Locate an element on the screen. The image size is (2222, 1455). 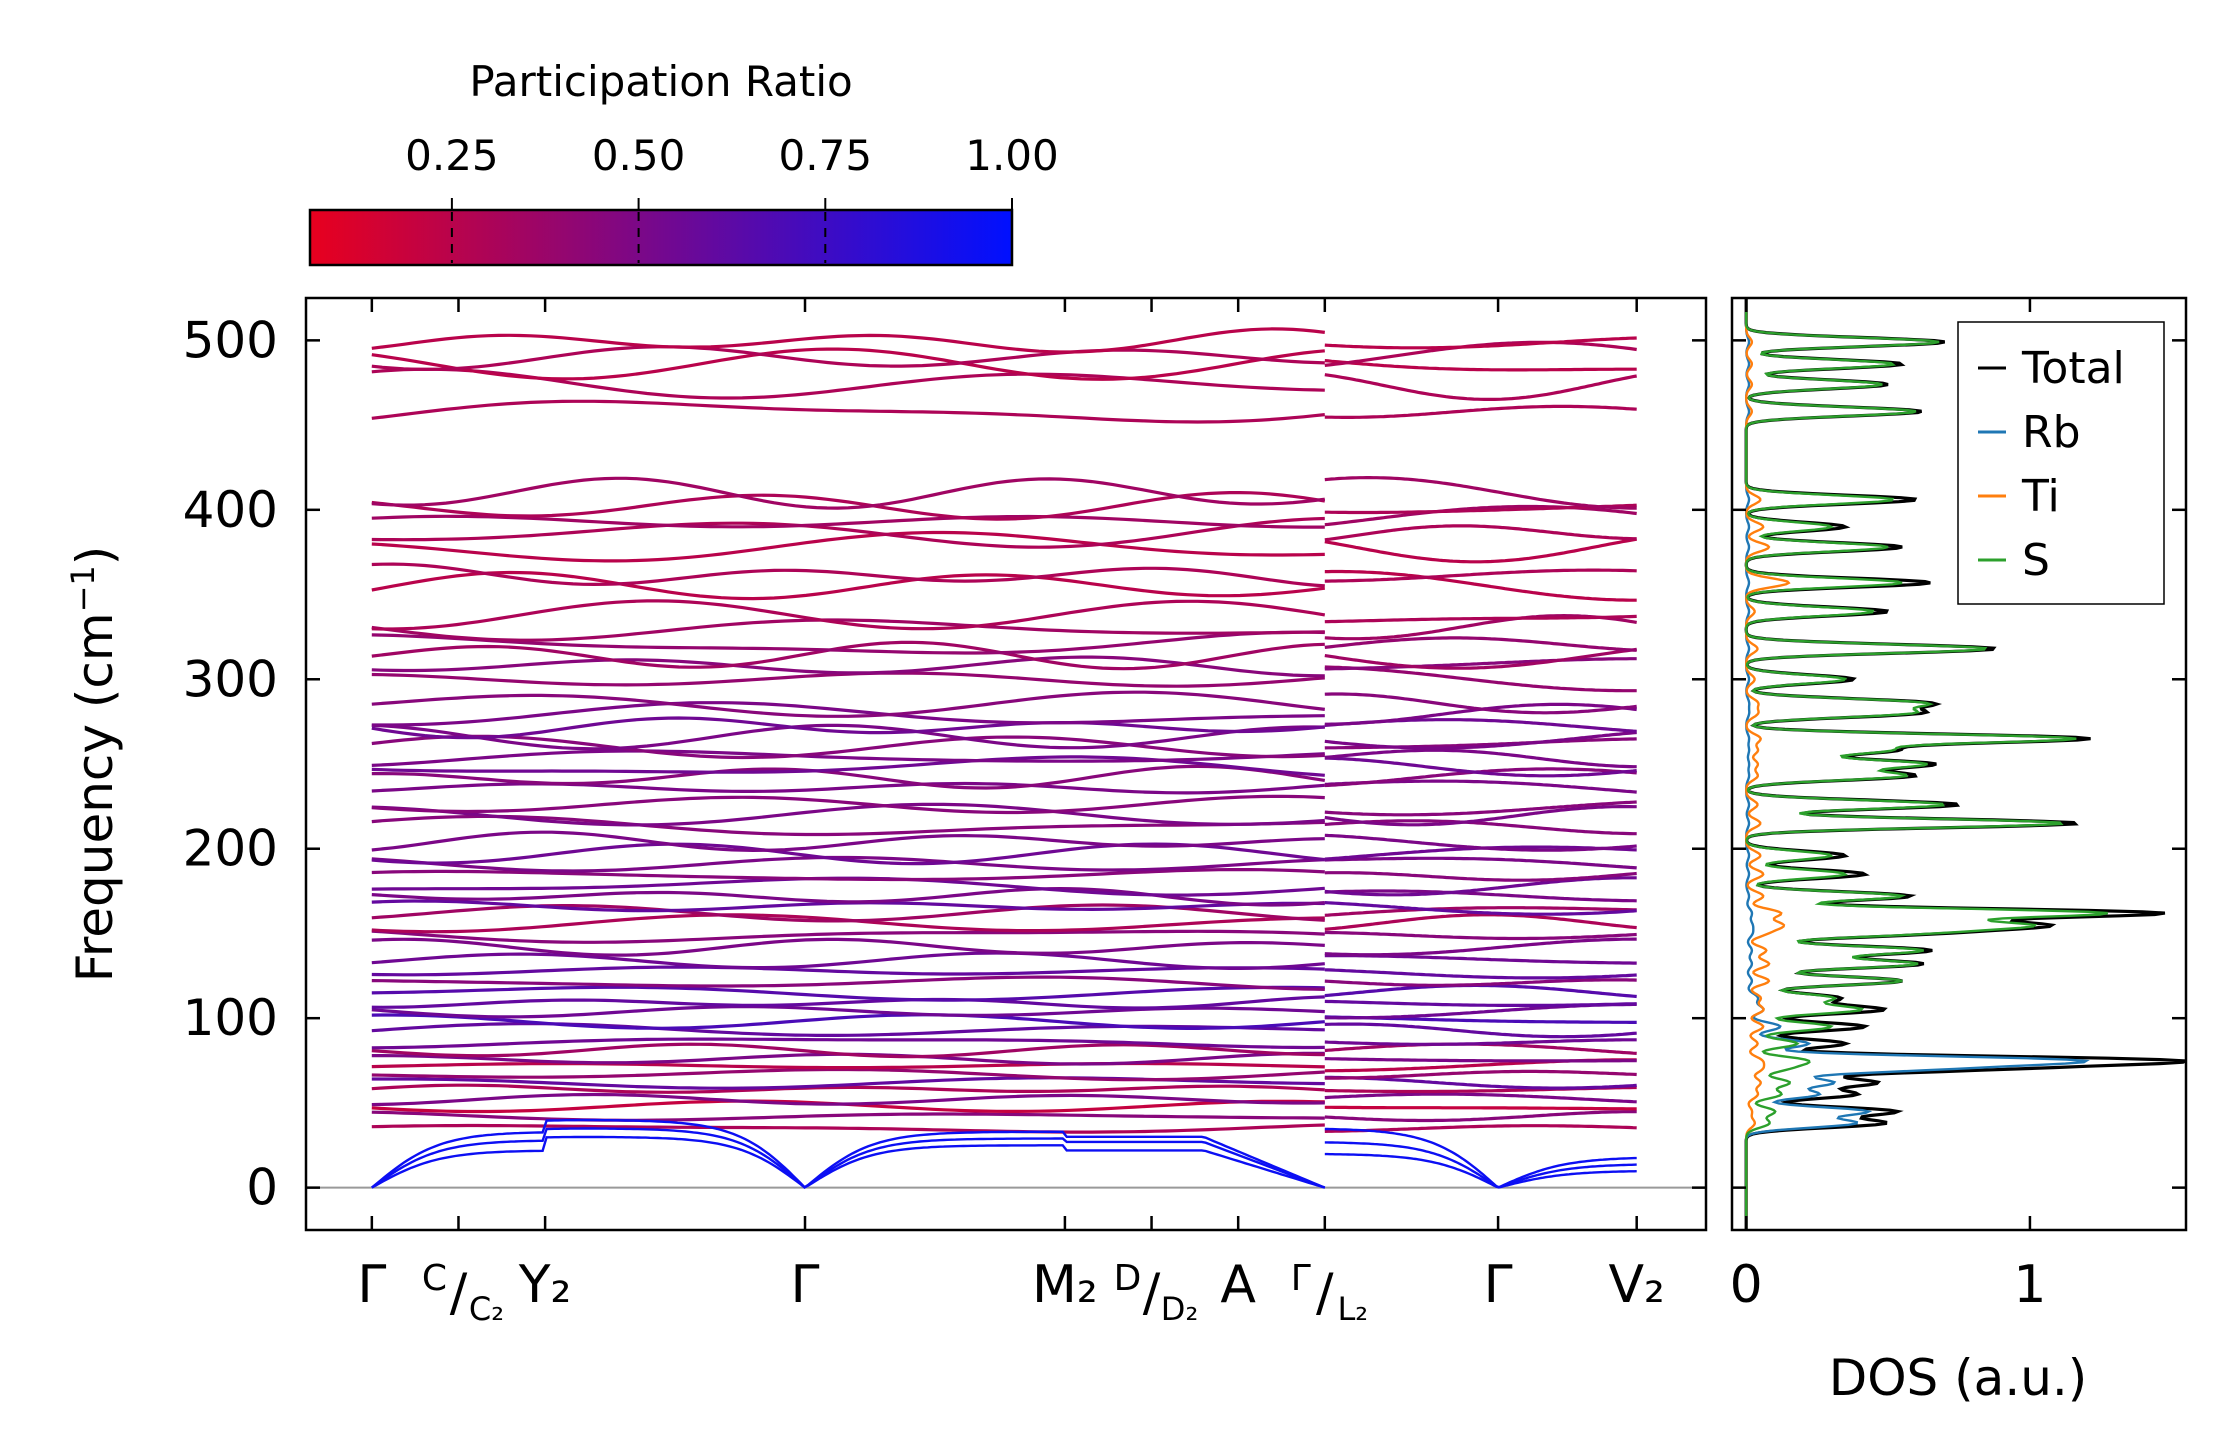
dos-x-tick-label: 1 is located at coordinates (2029, 1285).